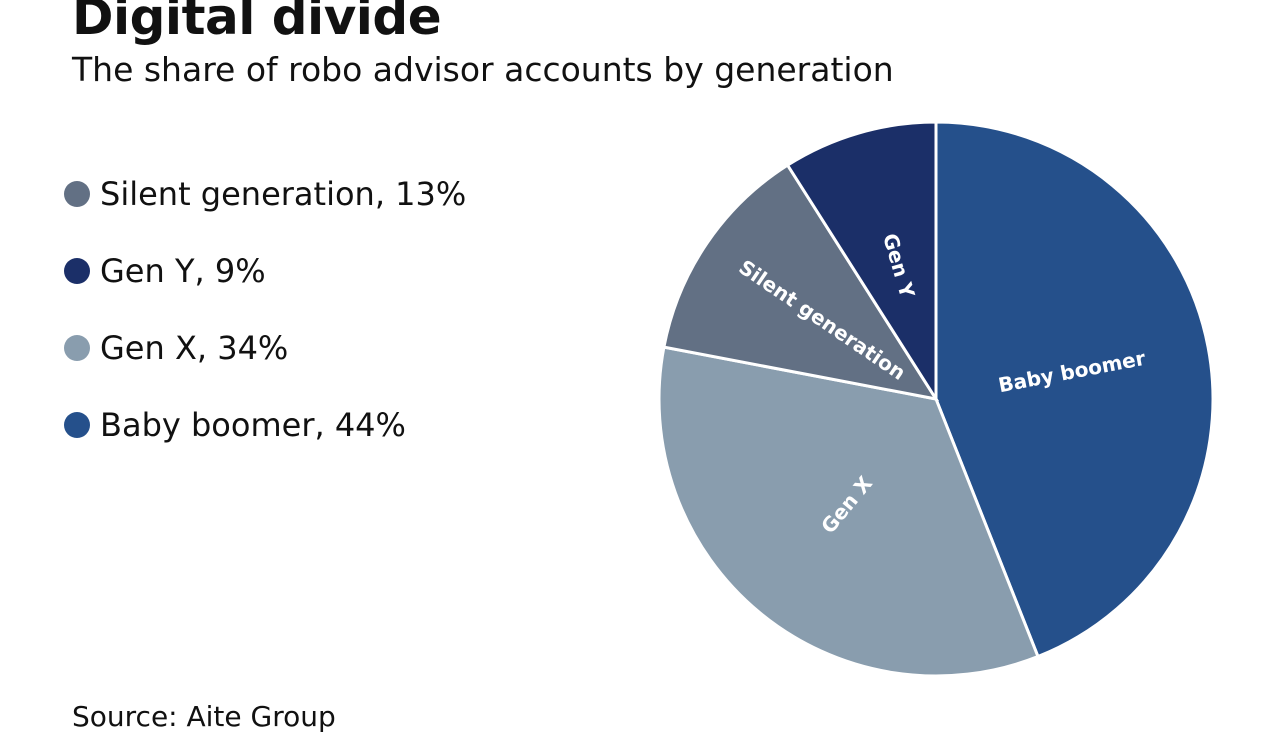 Image resolution: width=1280 pixels, height=733 pixels. I want to click on legend-label: Silent generation, 13%, so click(283, 193).